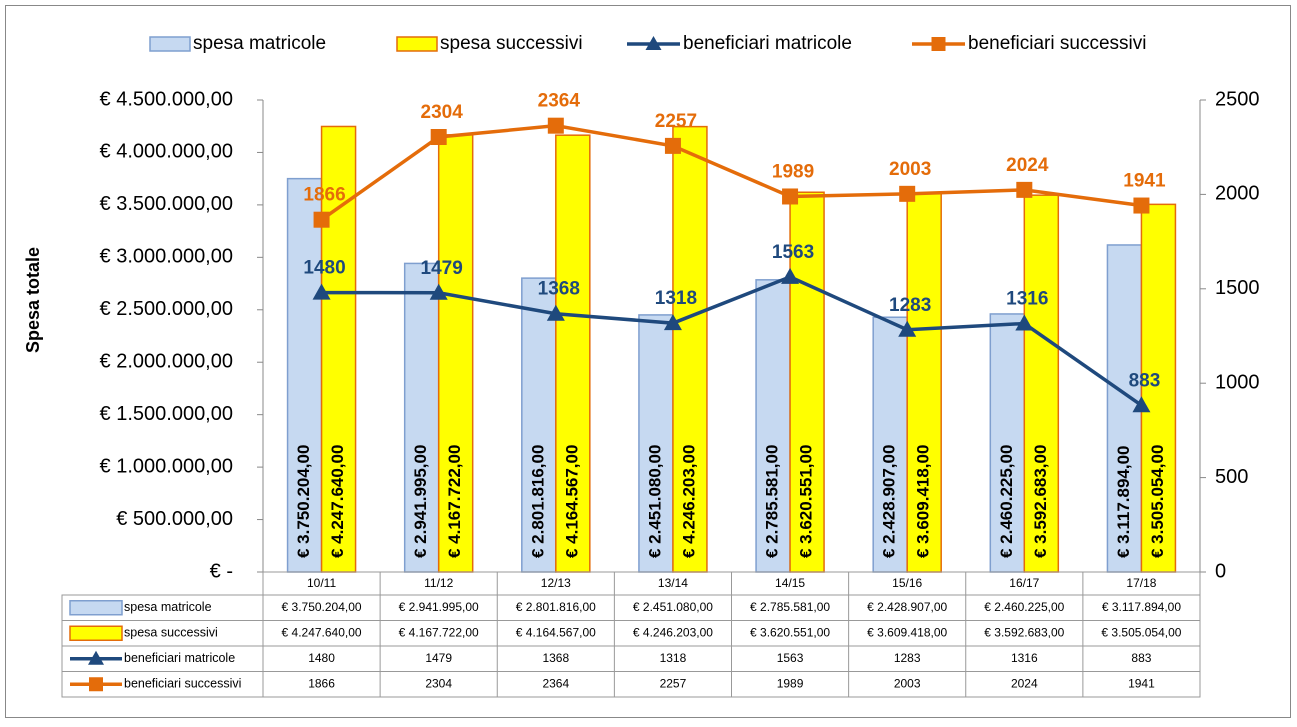 The image size is (1297, 727). Describe the element at coordinates (790, 583) in the screenshot. I see `table-category: 14/15` at that location.